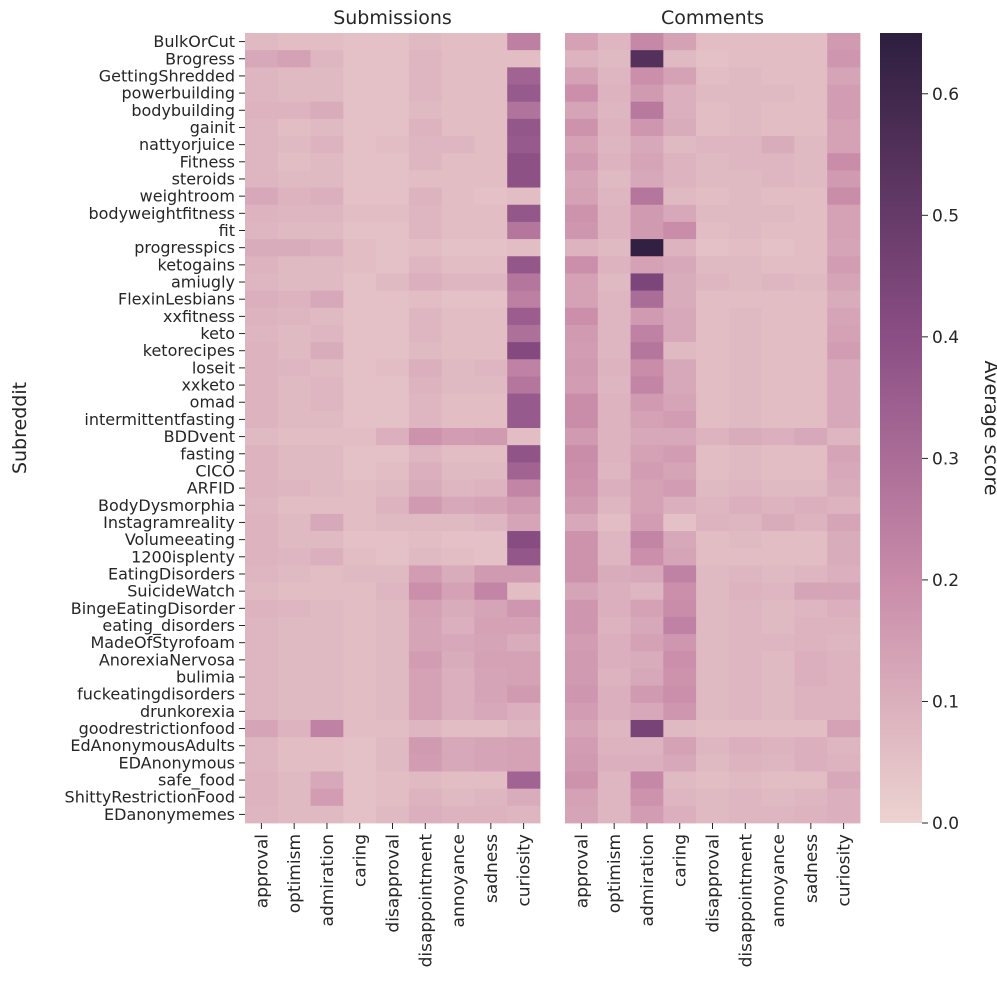  I want to click on column-label: annoyance, so click(779, 880).